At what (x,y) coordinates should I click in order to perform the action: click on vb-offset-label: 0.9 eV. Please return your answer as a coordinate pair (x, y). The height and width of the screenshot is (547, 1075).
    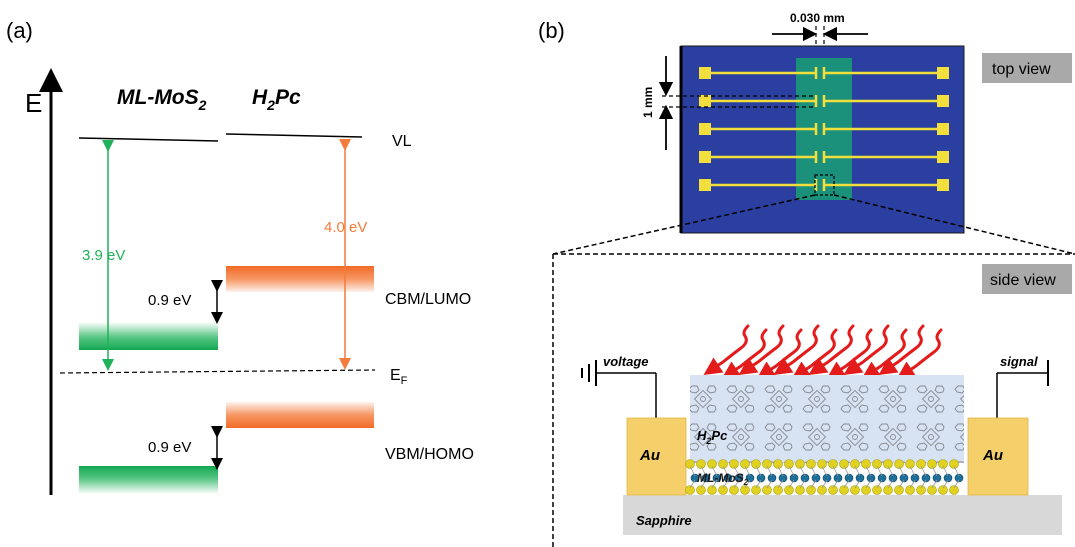
    Looking at the image, I should click on (169, 447).